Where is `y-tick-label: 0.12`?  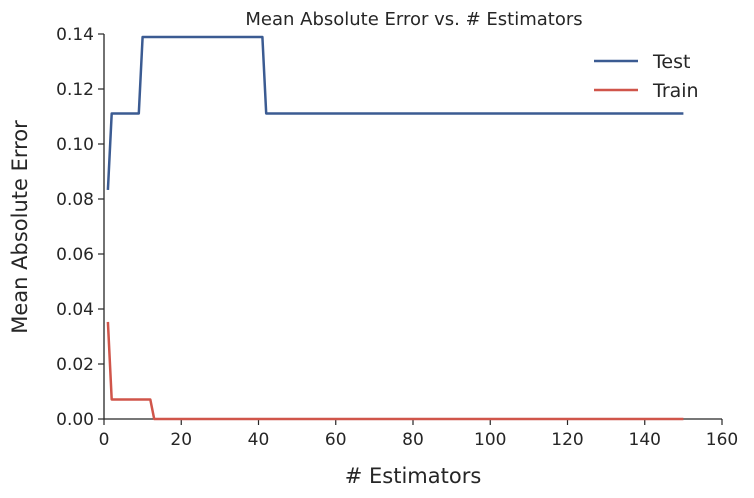 y-tick-label: 0.12 is located at coordinates (75, 90).